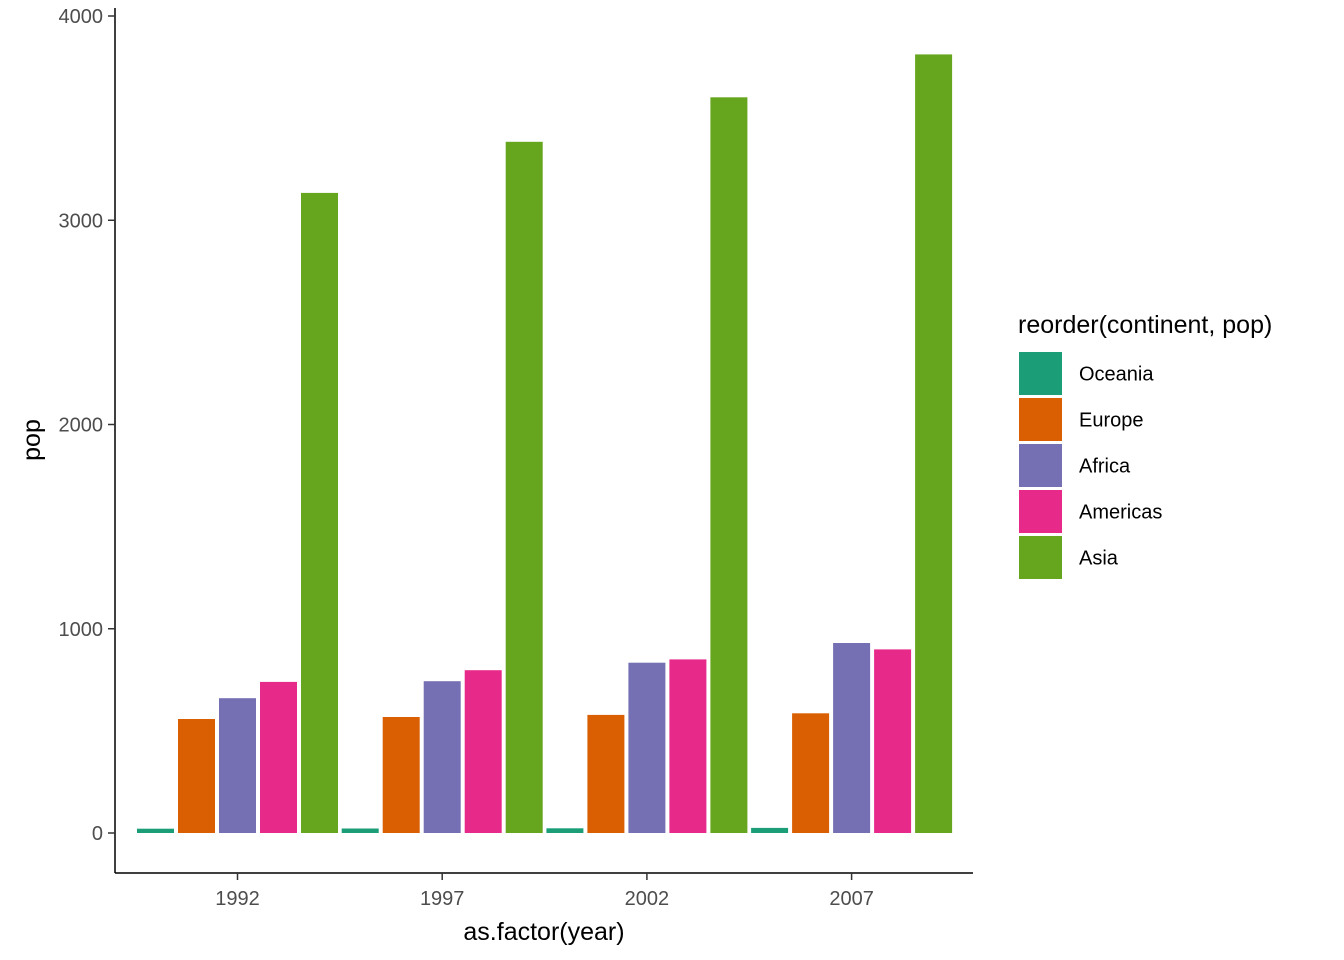 The width and height of the screenshot is (1344, 960). What do you see at coordinates (81, 221) in the screenshot?
I see `y-tick-label: 3000` at bounding box center [81, 221].